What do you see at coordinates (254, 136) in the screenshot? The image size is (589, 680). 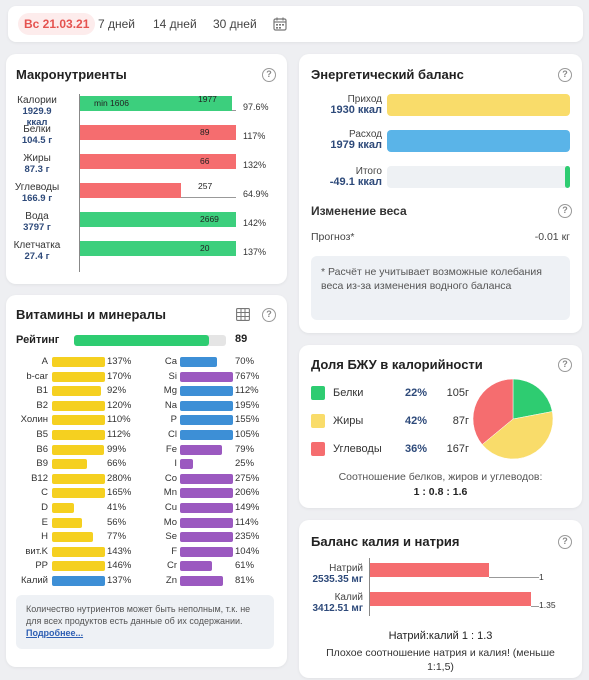 I see `macro-percent: 117%` at bounding box center [254, 136].